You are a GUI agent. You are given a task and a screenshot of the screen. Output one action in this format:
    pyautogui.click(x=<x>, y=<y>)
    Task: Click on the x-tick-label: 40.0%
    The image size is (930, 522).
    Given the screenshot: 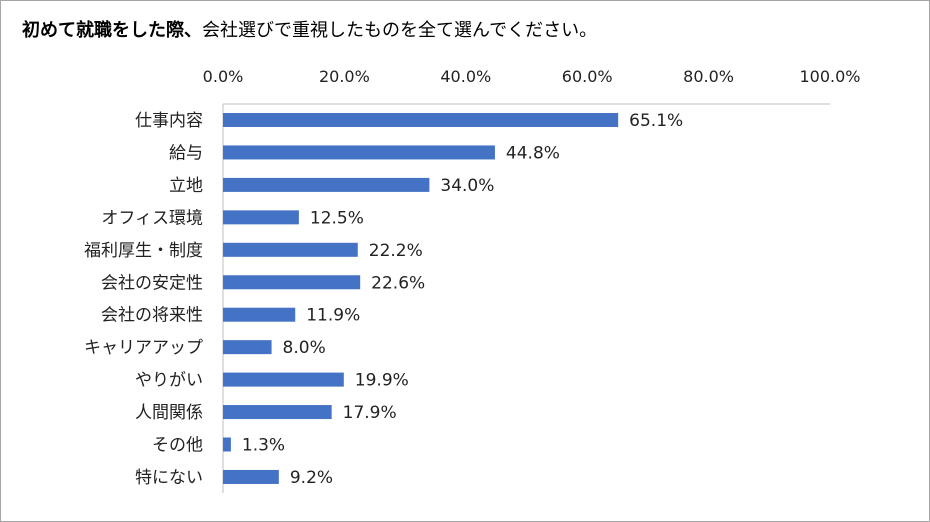 What is the action you would take?
    pyautogui.click(x=465, y=76)
    